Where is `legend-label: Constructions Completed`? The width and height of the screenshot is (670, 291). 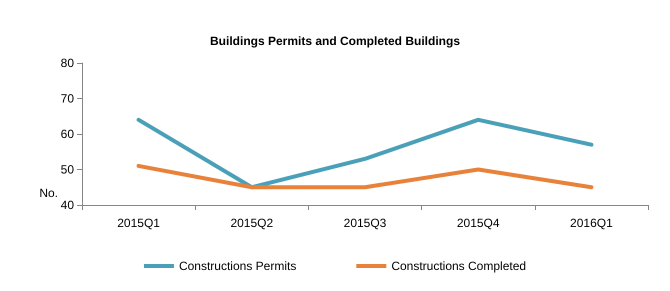
legend-label: Constructions Completed is located at coordinates (458, 266).